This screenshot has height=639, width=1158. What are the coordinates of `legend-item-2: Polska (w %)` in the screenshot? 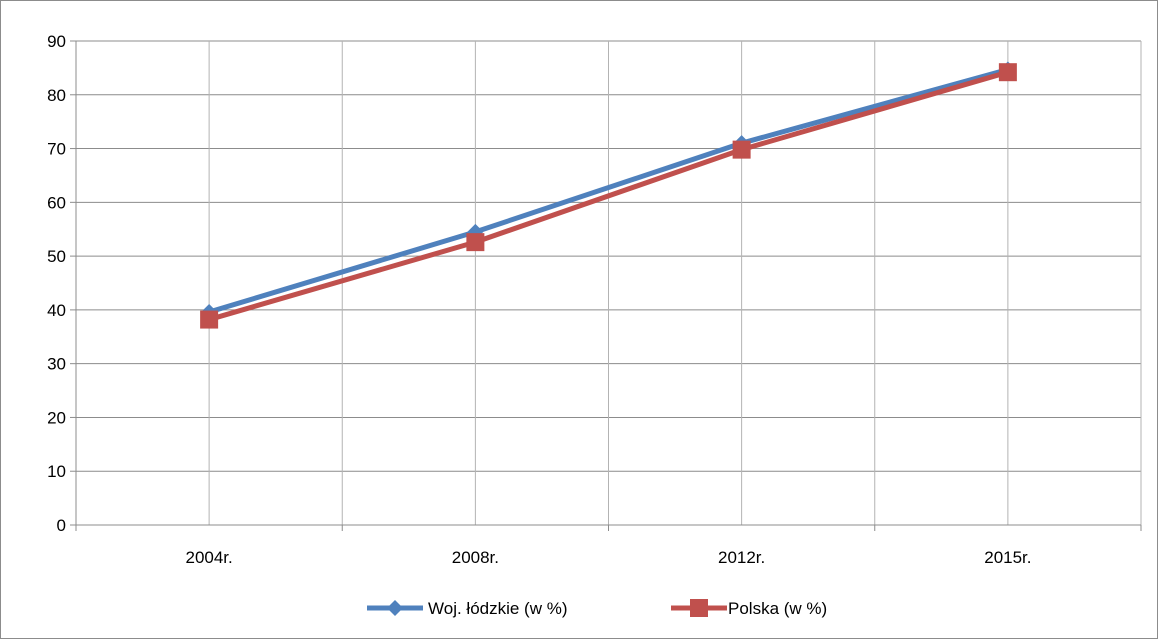 It's located at (749, 608).